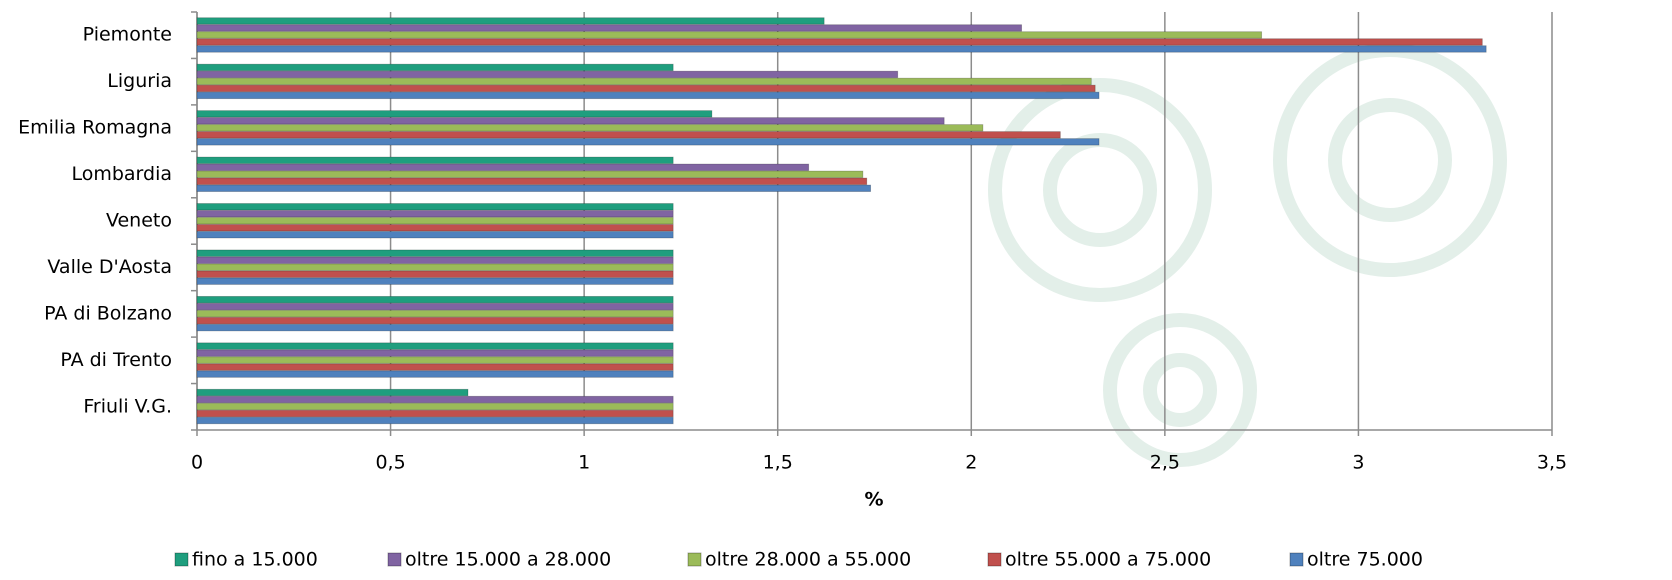  Describe the element at coordinates (197, 463) in the screenshot. I see `x-tick-label: 0` at that location.